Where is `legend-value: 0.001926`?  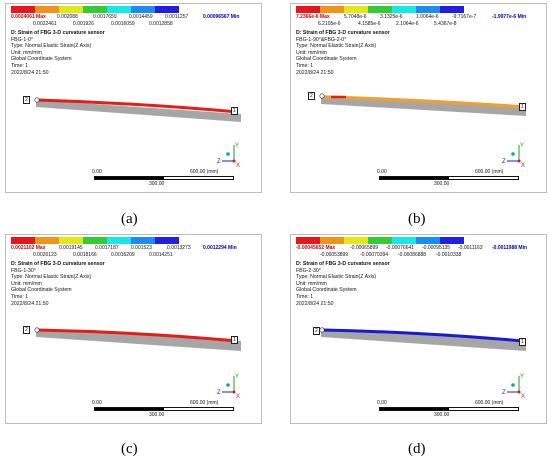
legend-value: 0.001926 is located at coordinates (83, 24).